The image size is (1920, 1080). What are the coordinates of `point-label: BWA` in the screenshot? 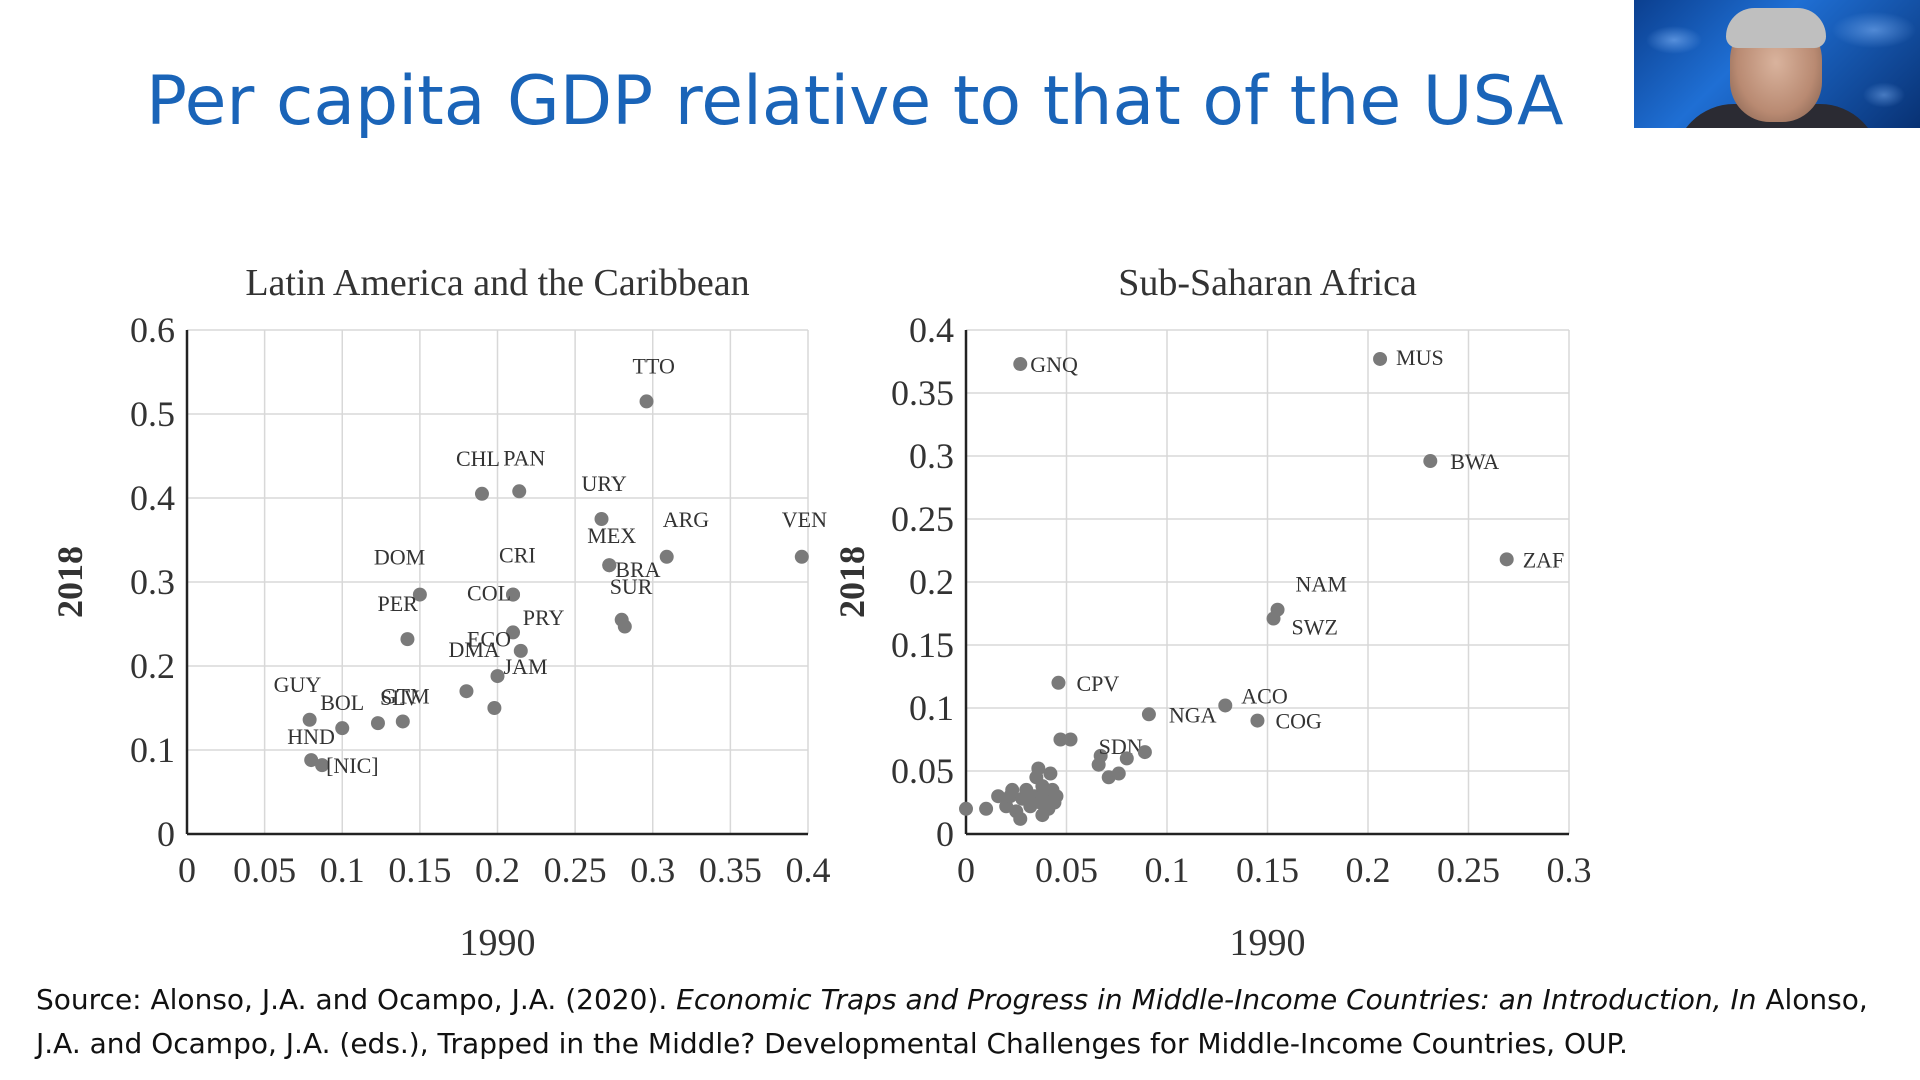 It's located at (1474, 461).